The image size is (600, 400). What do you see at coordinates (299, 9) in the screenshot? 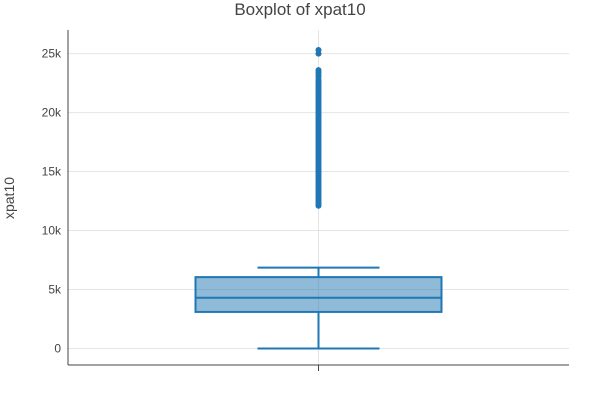
I see `chart-title: Boxplot of xpat10` at bounding box center [299, 9].